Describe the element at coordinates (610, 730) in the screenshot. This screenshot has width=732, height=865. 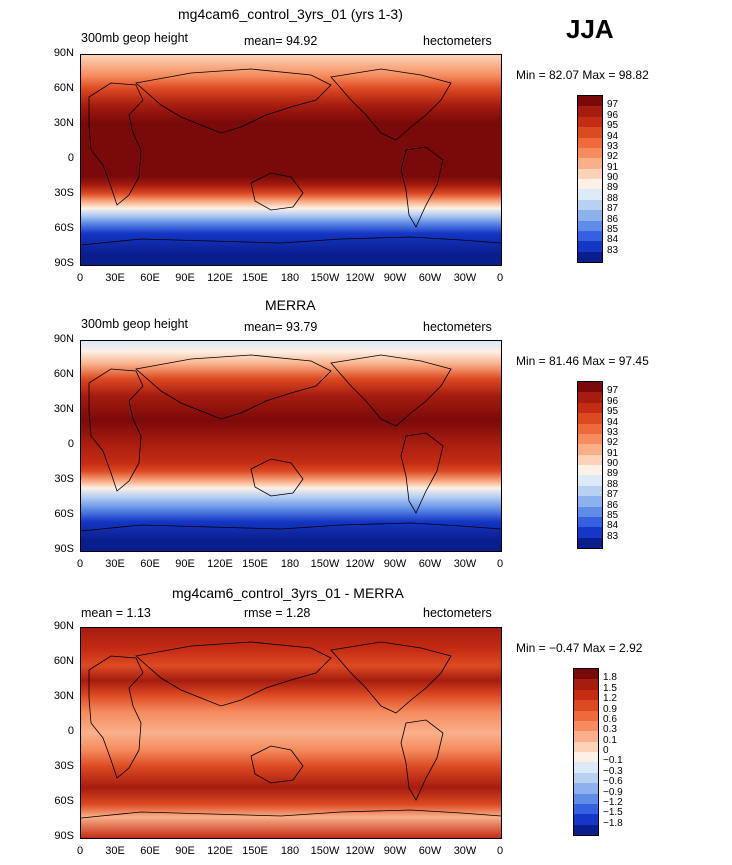
I see `colorbar-tick-label: 0.3` at that location.